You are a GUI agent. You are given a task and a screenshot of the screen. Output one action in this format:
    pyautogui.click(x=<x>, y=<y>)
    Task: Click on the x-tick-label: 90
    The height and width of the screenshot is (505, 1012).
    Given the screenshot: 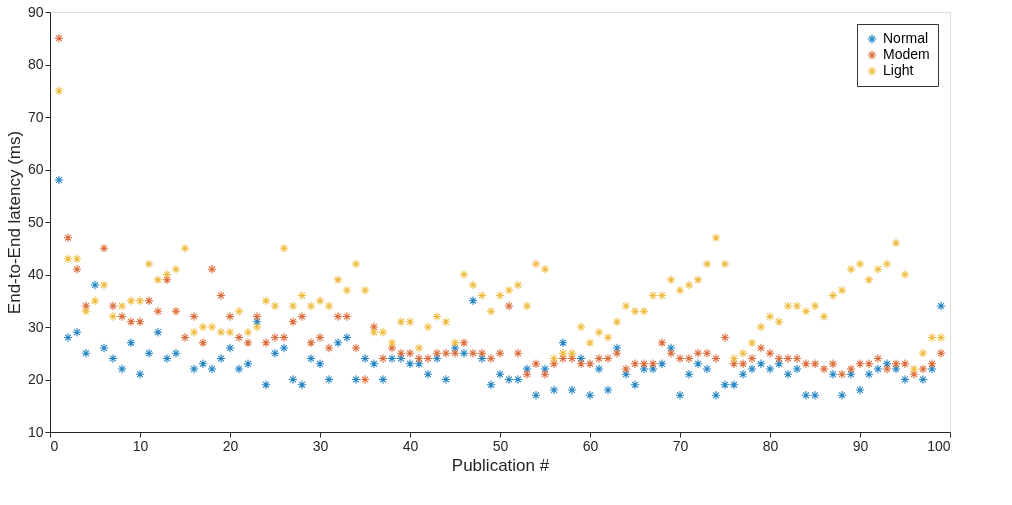 What is the action you would take?
    pyautogui.click(x=860, y=445)
    